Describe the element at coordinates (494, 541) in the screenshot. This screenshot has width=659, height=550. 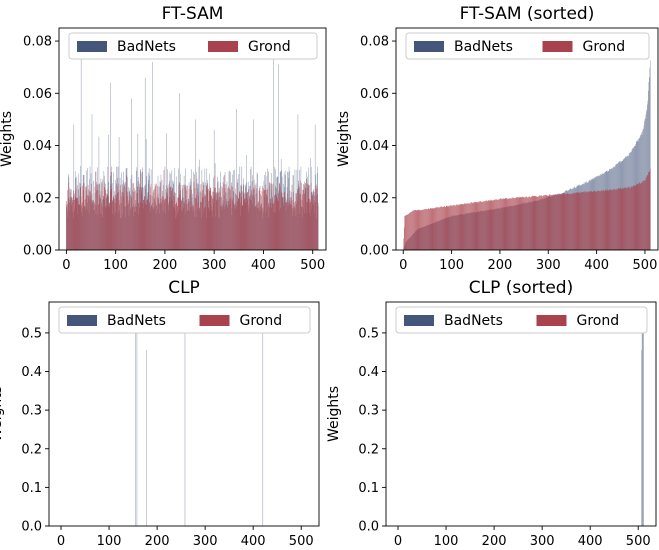
I see `x-tick-label: 200` at that location.